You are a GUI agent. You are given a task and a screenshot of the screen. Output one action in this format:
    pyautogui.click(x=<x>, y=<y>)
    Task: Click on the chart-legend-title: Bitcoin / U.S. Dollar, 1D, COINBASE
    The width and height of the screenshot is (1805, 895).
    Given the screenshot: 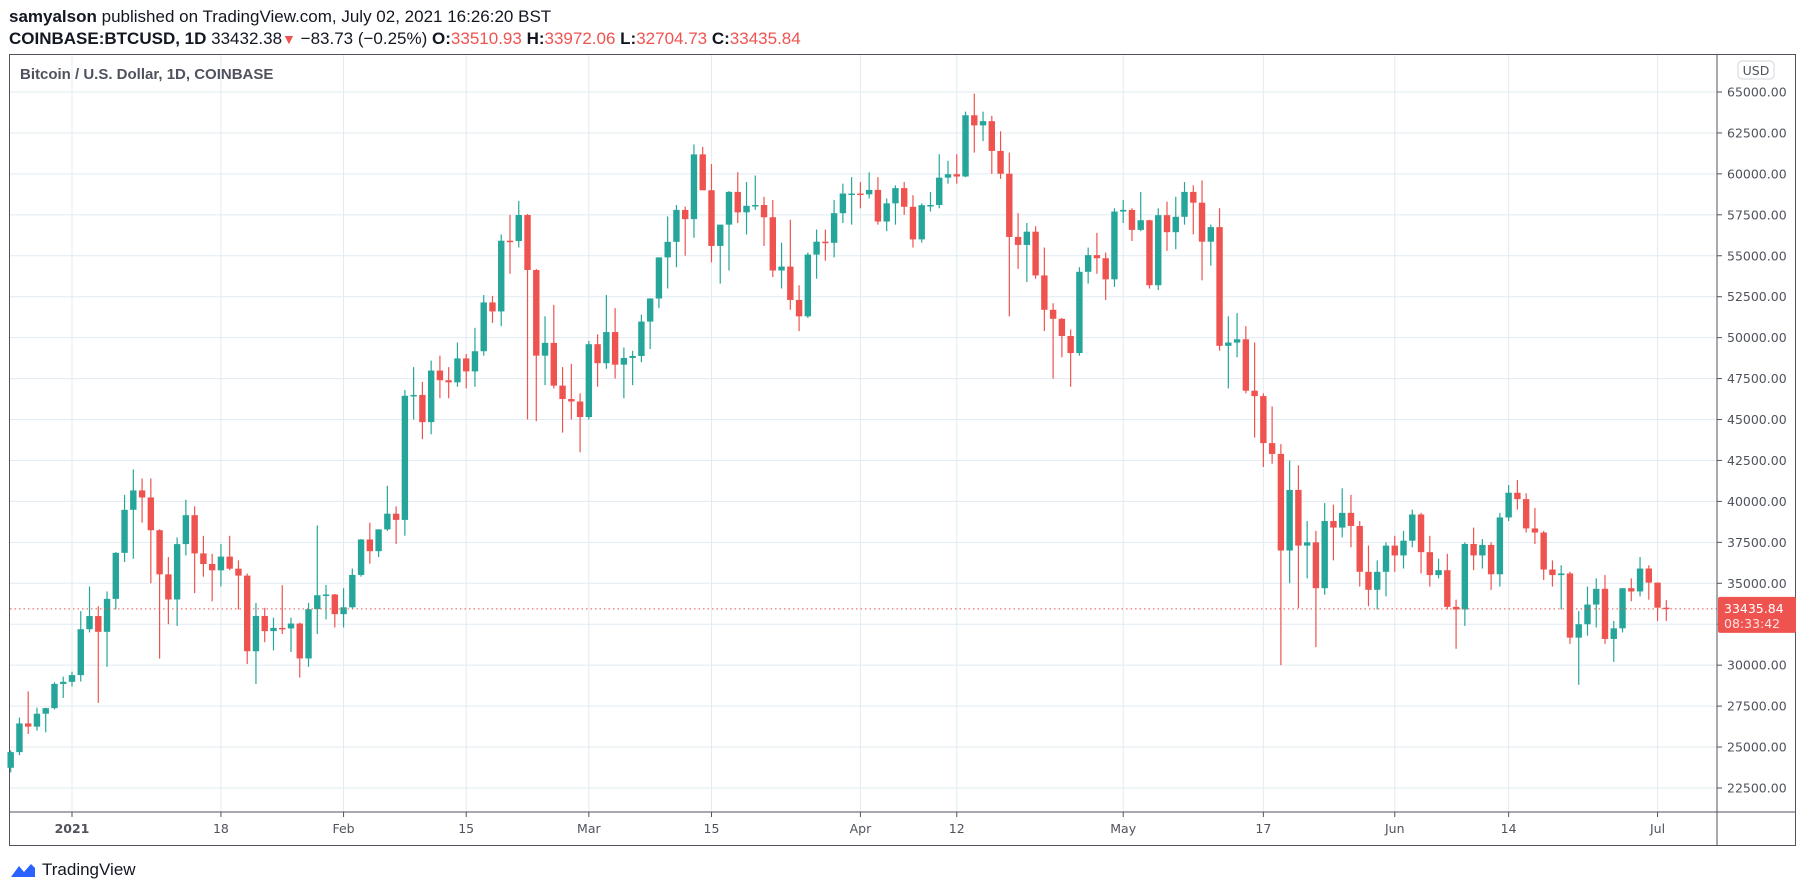 What is the action you would take?
    pyautogui.click(x=147, y=74)
    